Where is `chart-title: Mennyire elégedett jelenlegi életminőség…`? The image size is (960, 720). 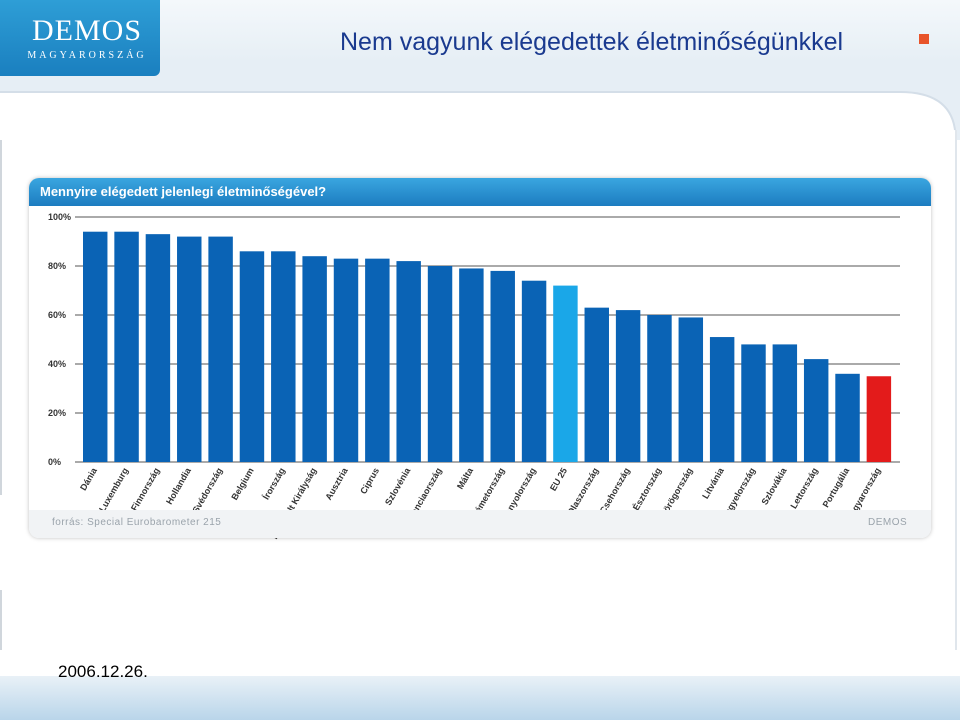 chart-title: Mennyire elégedett jelenlegi életminőség… is located at coordinates (183, 191).